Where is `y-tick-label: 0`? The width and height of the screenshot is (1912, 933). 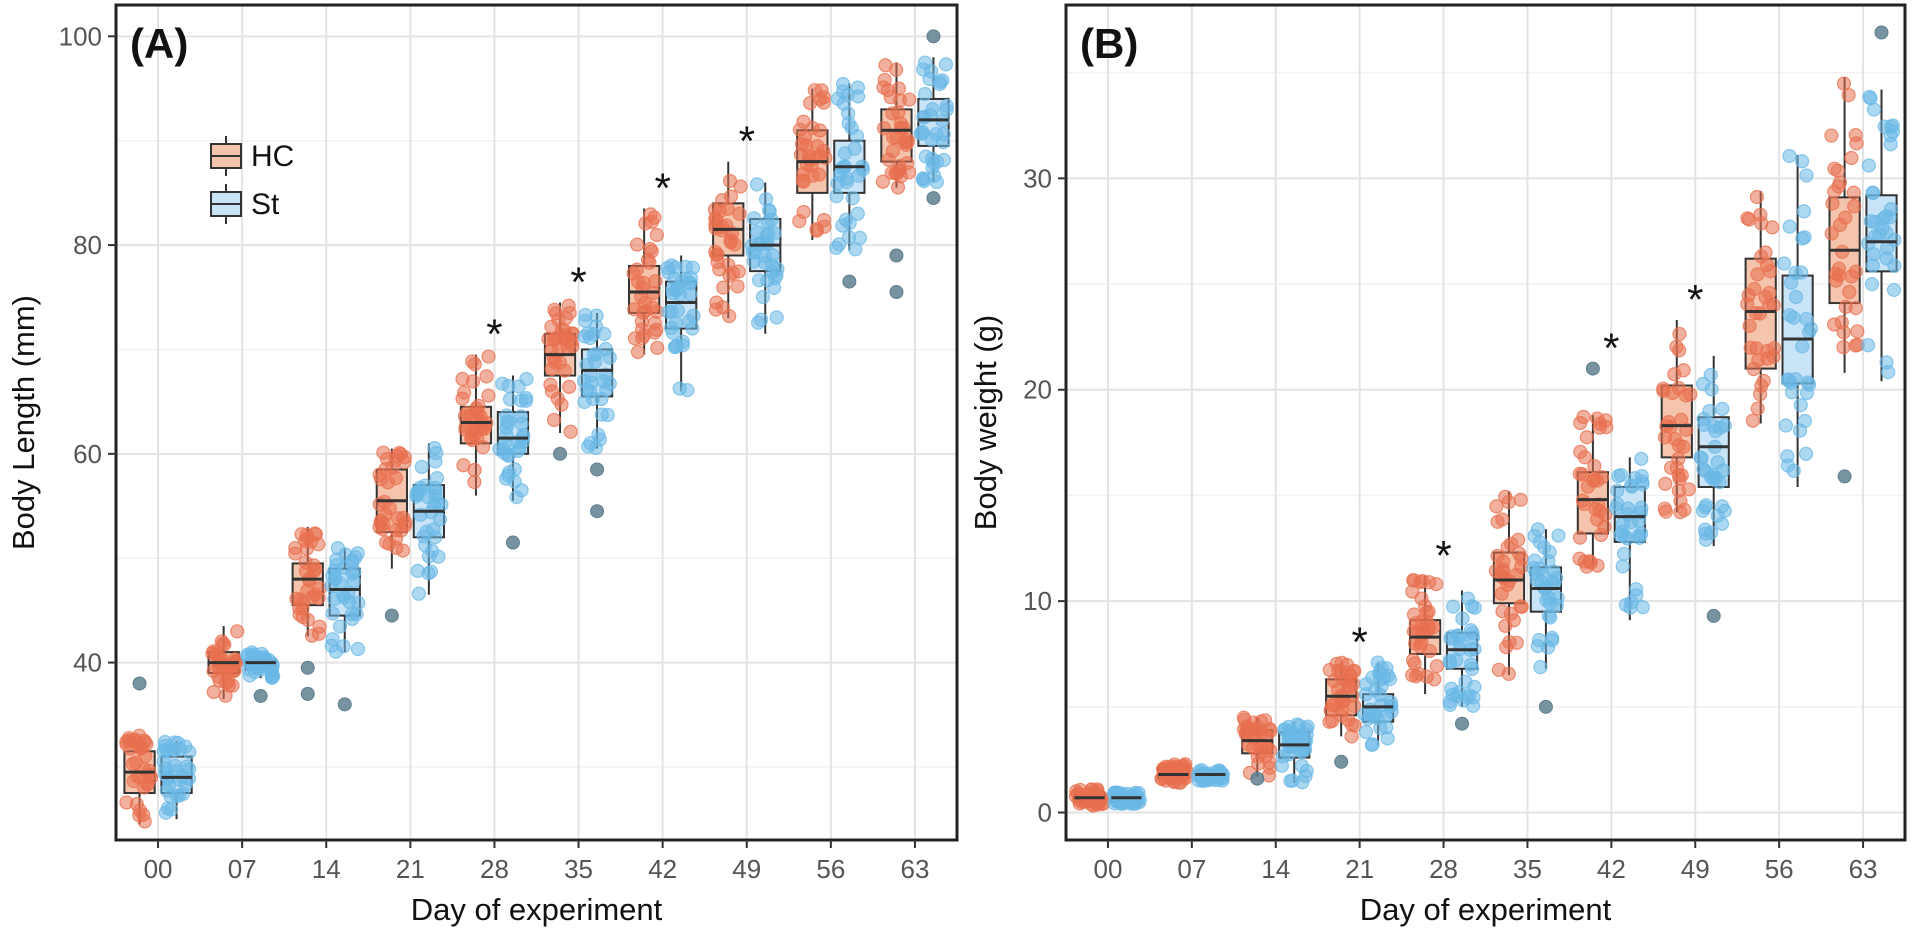
y-tick-label: 0 is located at coordinates (1045, 813).